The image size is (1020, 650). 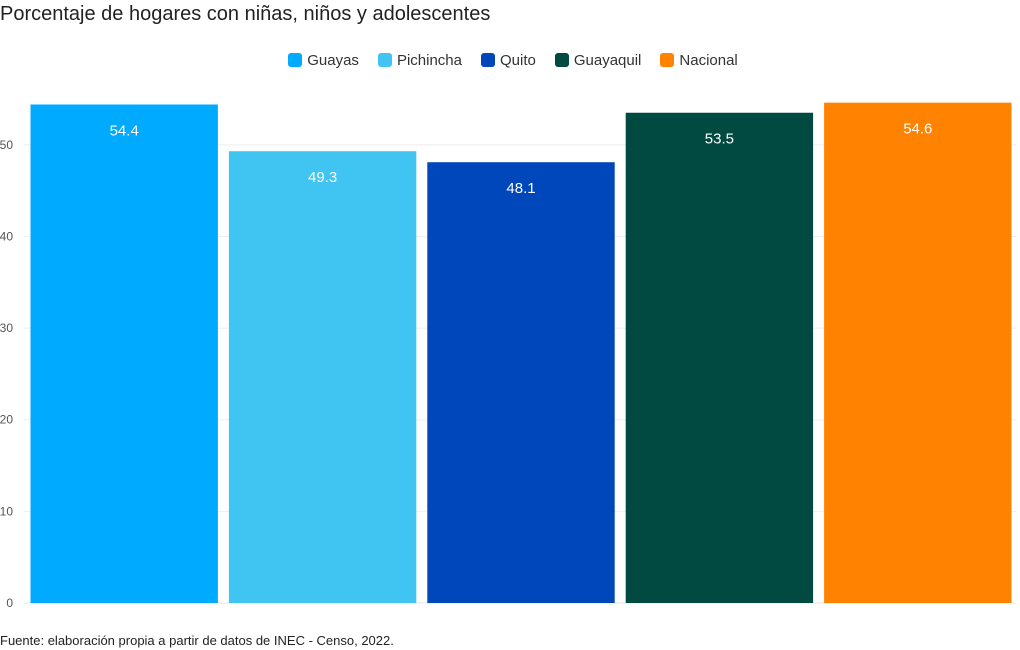 I want to click on legend-item-nacional: Nacional, so click(x=699, y=60).